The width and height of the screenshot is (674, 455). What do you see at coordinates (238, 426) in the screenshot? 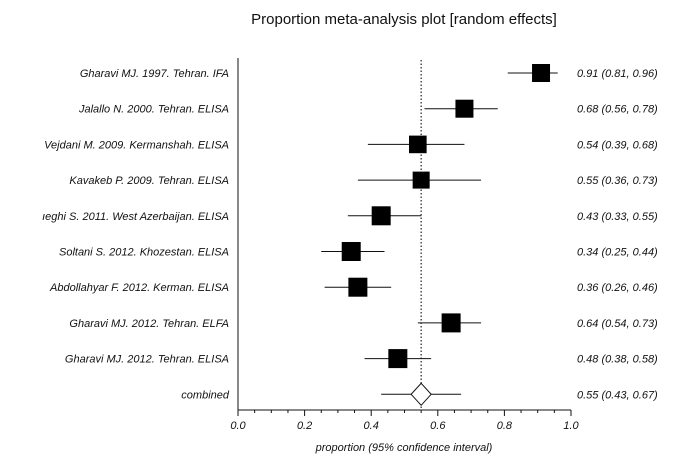
I see `x-tick-label: 0.0` at bounding box center [238, 426].